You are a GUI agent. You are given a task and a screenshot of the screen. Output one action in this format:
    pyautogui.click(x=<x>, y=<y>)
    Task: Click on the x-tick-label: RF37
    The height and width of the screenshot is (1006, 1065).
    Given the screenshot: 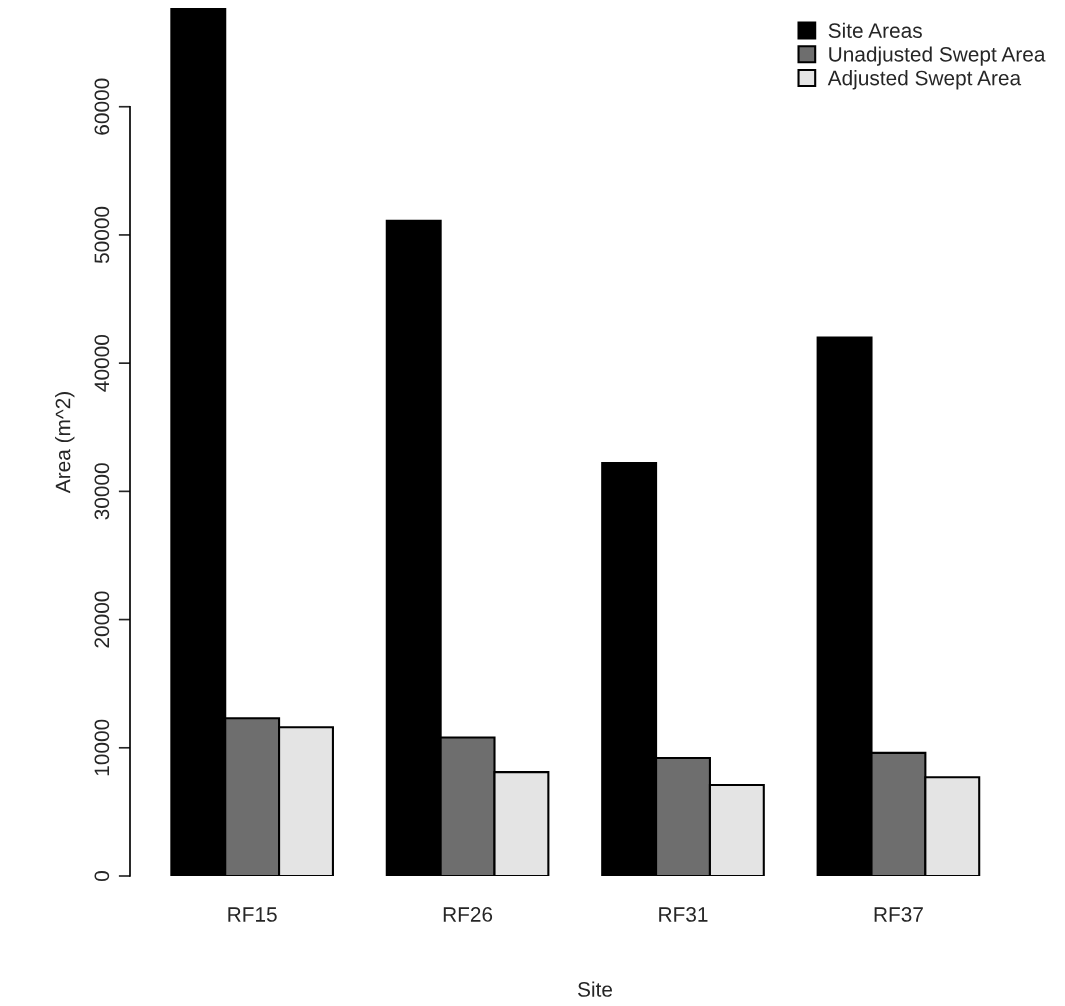 What is the action you would take?
    pyautogui.click(x=898, y=914)
    